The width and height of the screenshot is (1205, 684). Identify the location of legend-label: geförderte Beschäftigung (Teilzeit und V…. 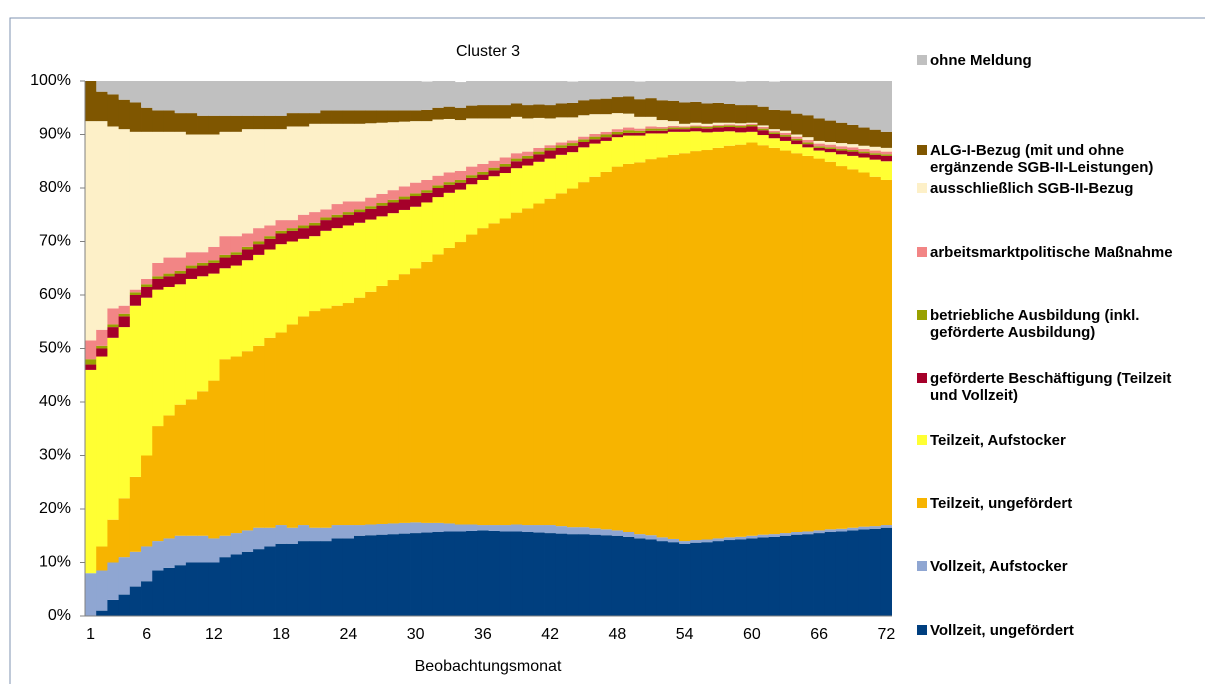
(1051, 387).